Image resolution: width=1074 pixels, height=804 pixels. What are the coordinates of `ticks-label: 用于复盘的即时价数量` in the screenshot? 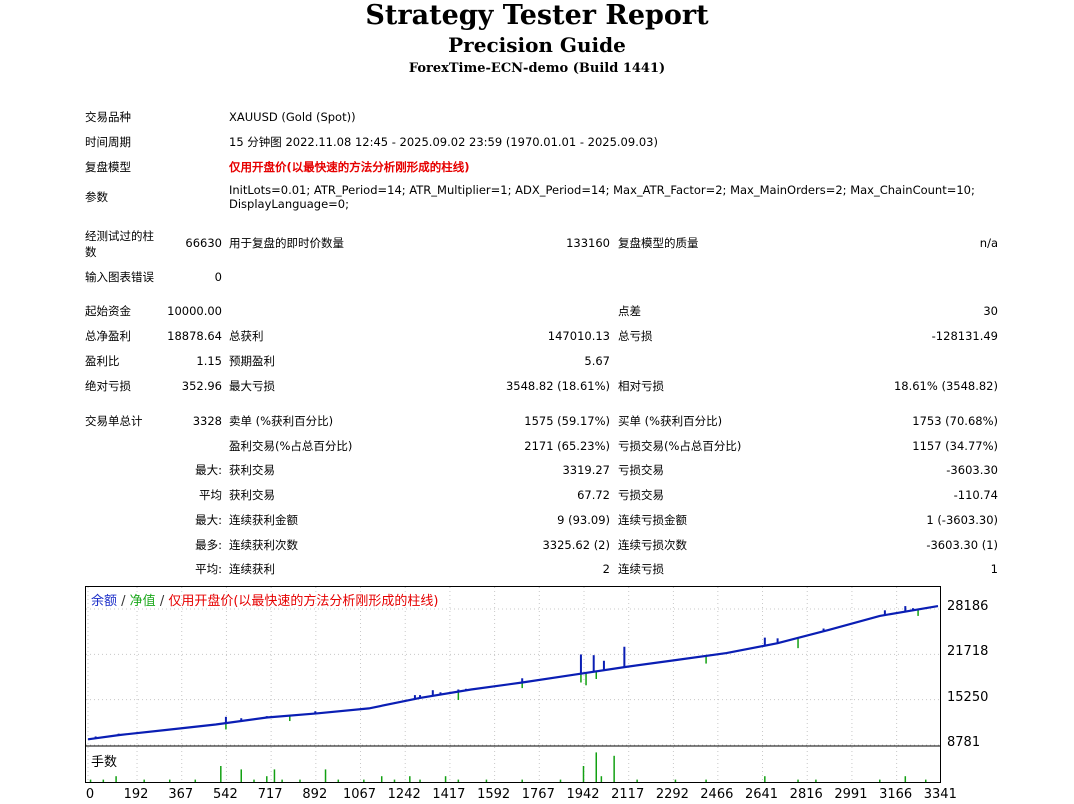 It's located at (286, 243).